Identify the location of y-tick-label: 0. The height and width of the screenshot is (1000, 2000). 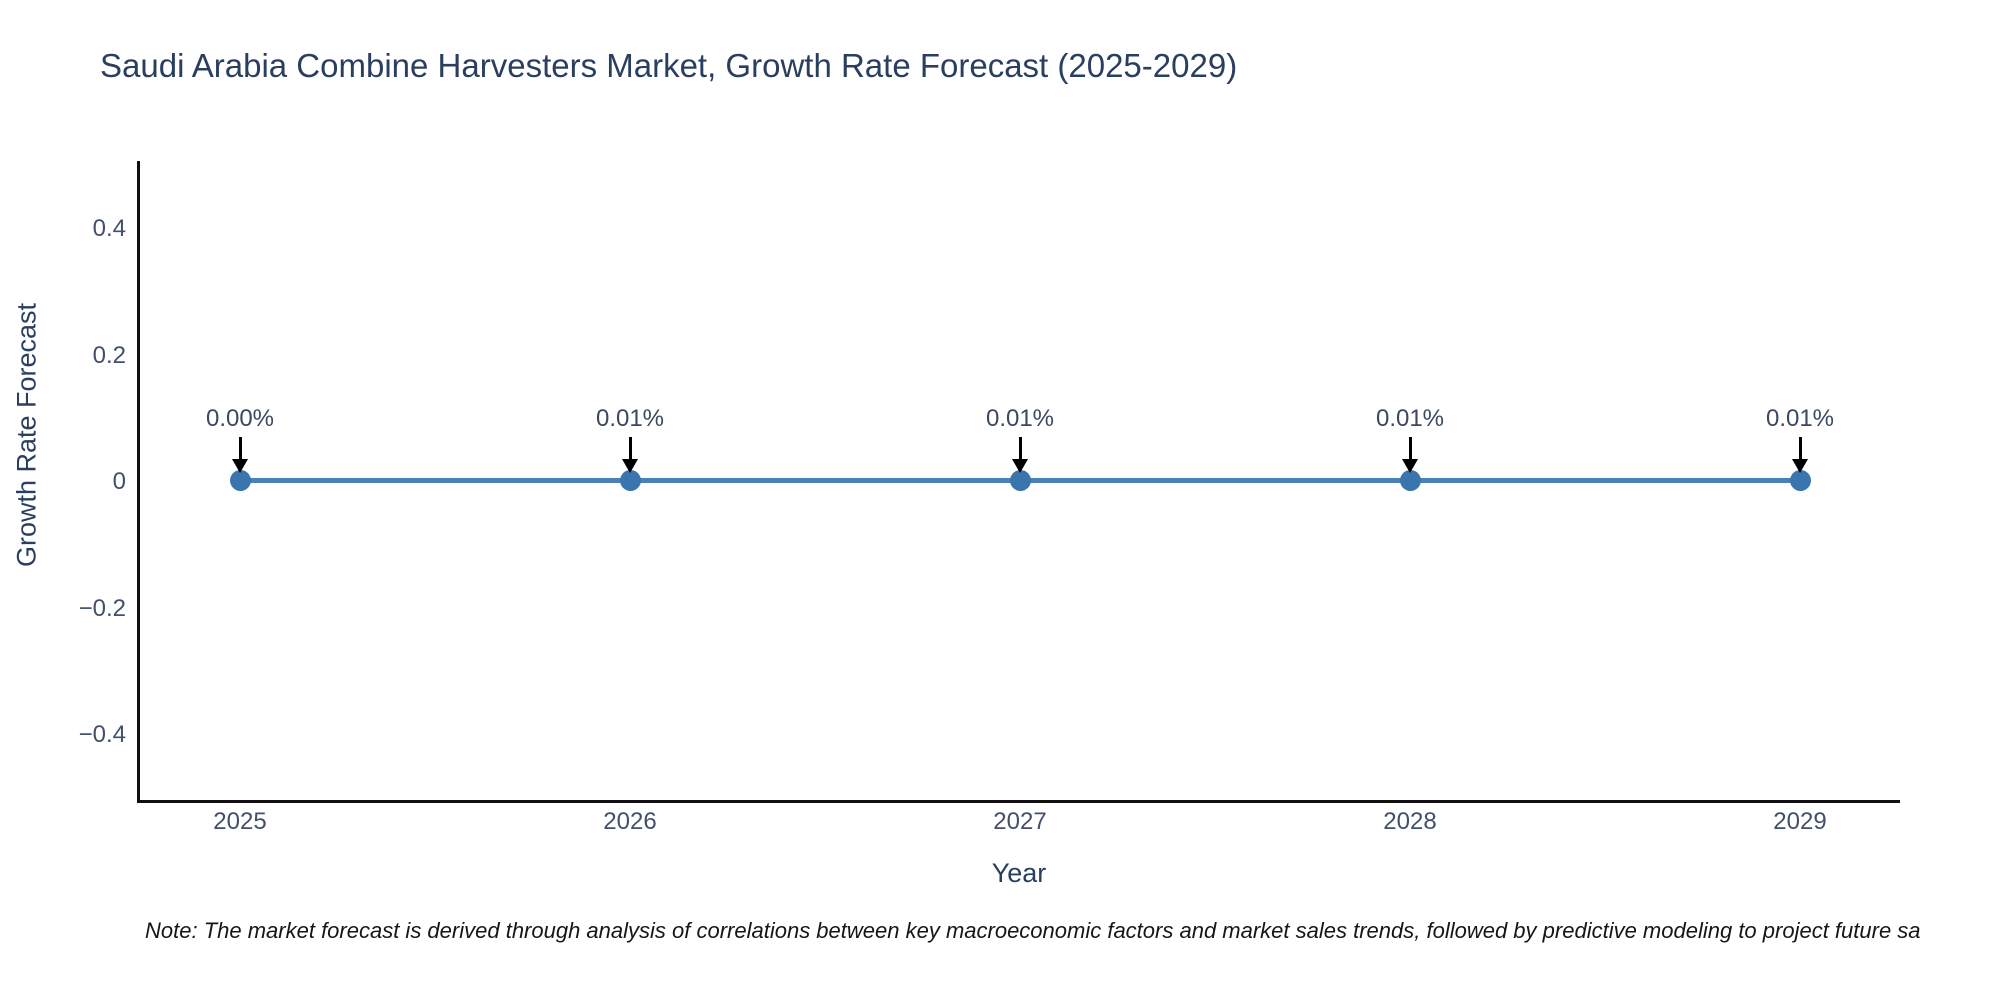
(119, 481).